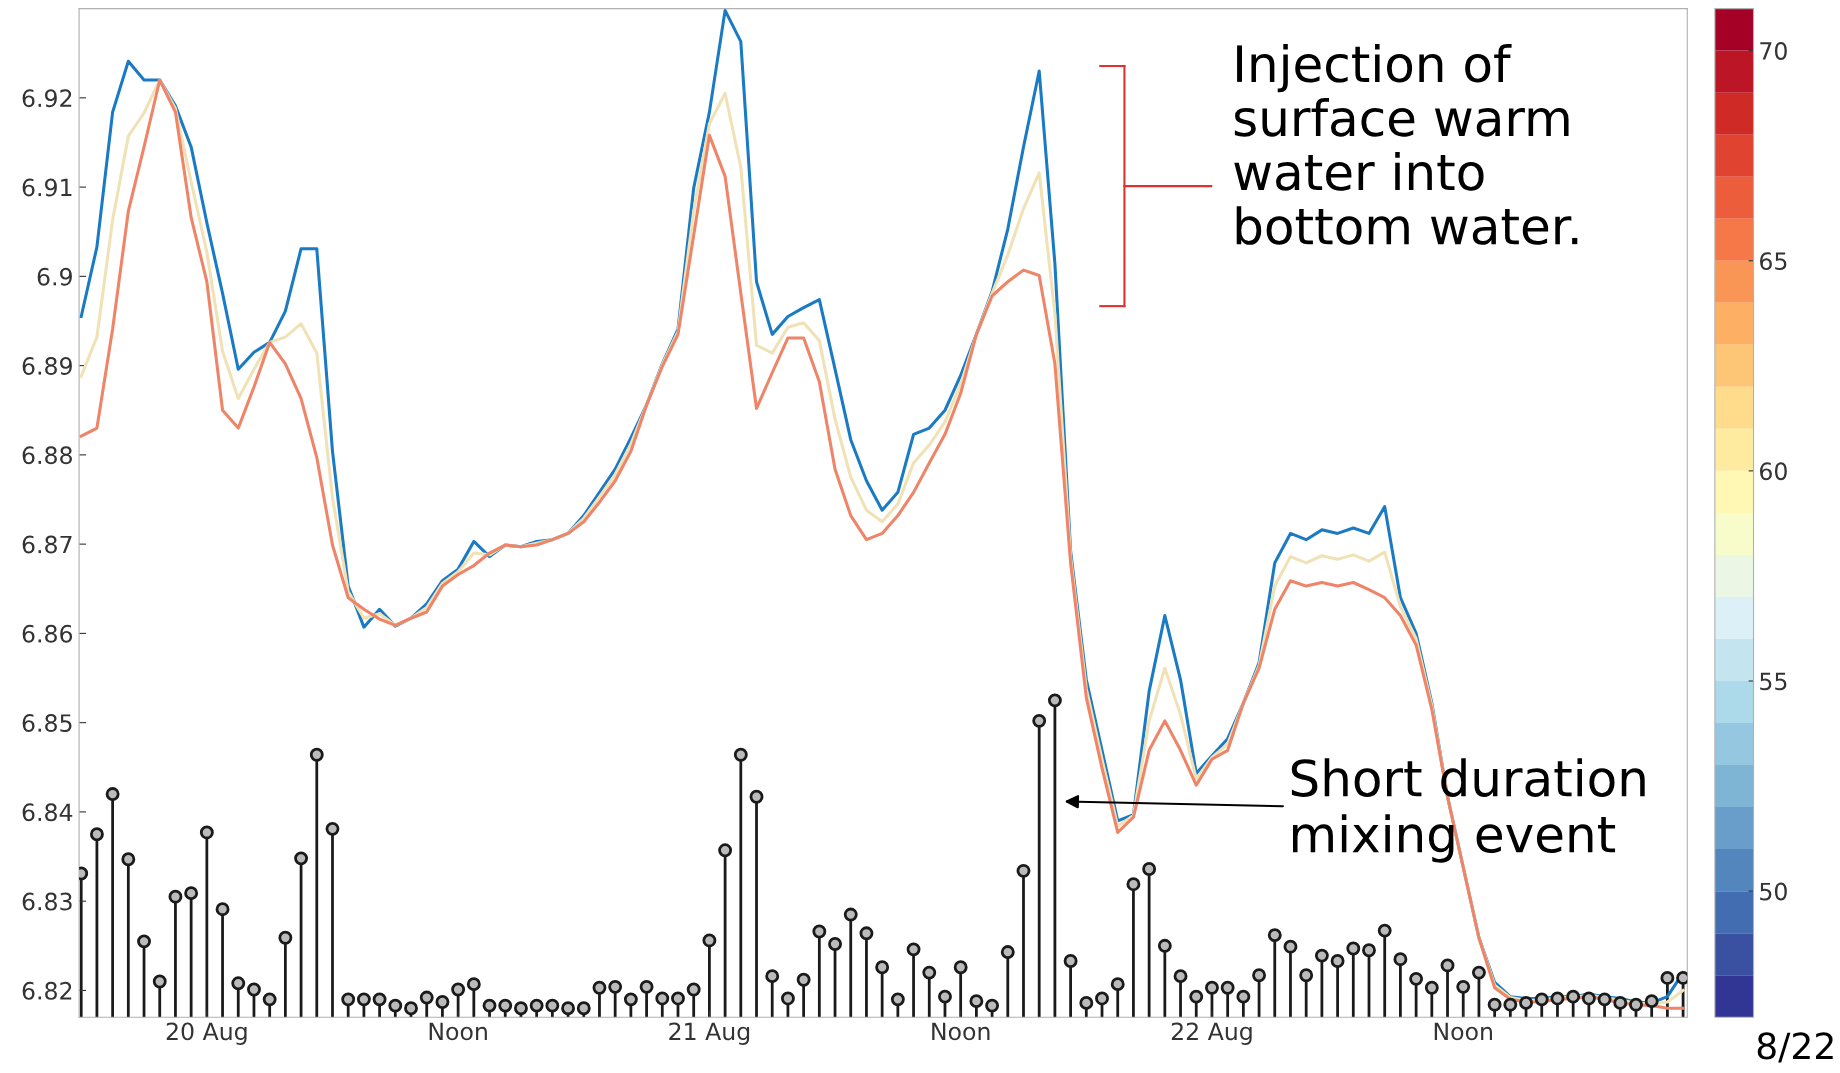 The width and height of the screenshot is (1840, 1073). What do you see at coordinates (1406, 144) in the screenshot?
I see `annotation: Injection of surface warm water into bottom water.` at bounding box center [1406, 144].